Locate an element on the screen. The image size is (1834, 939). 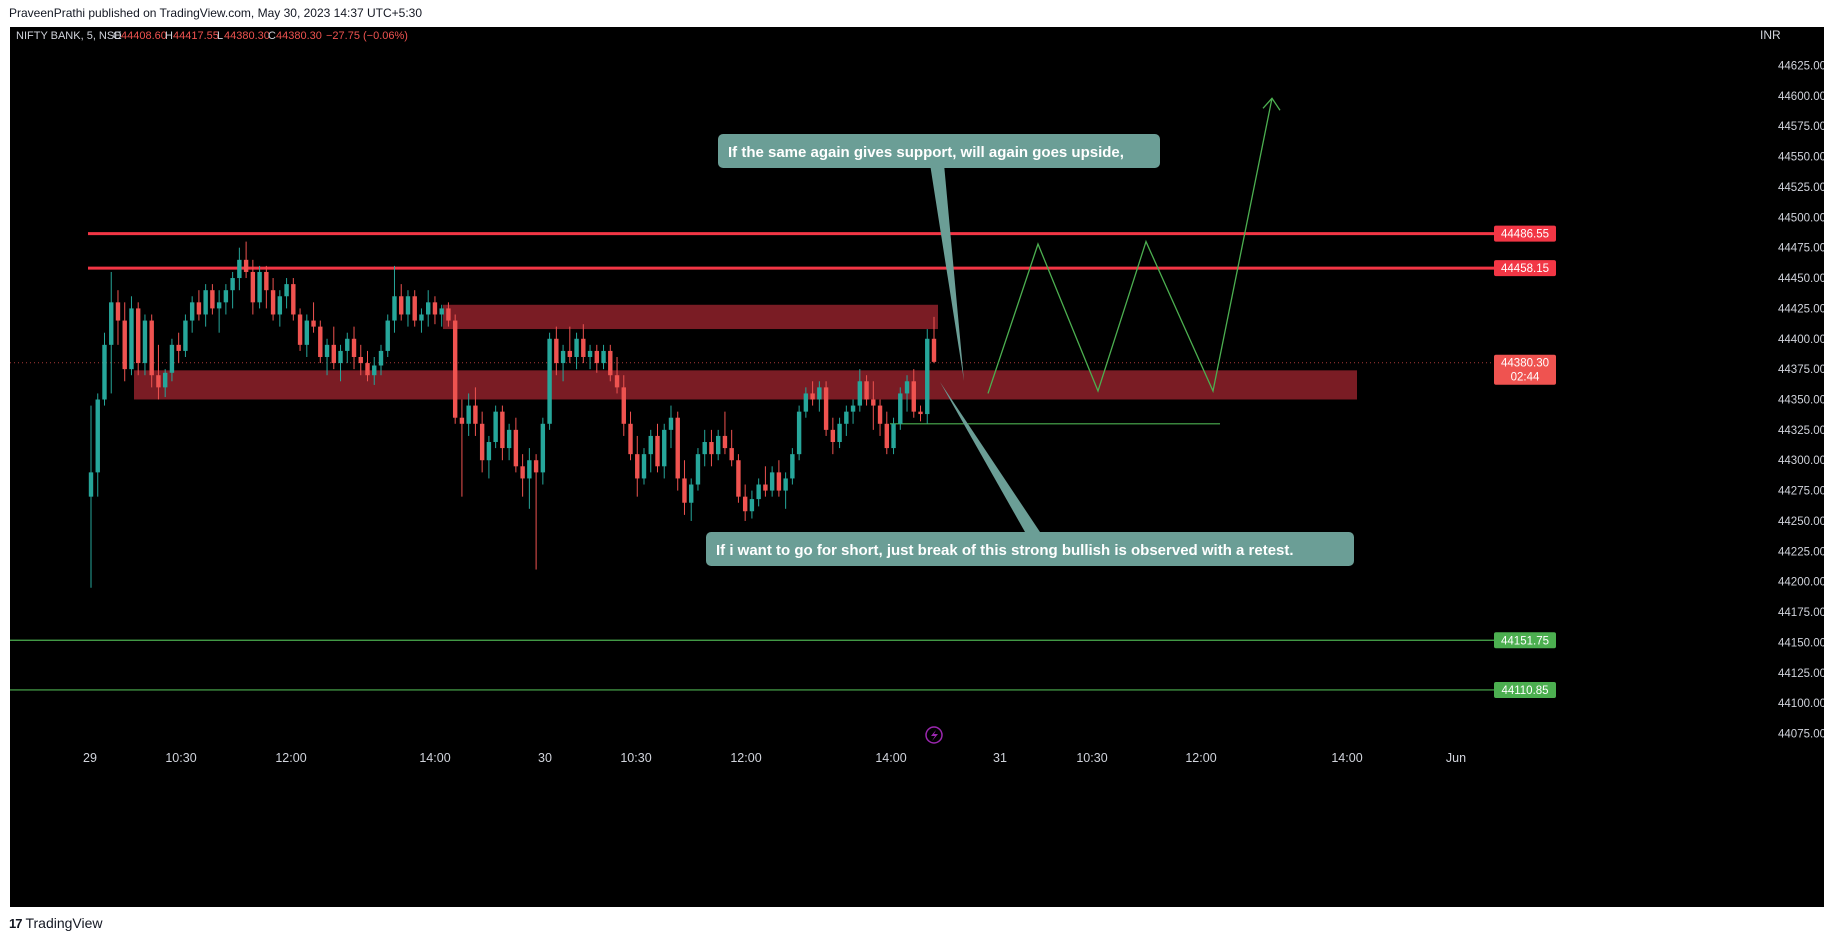
price-tick-label: 44450.00 is located at coordinates (1801, 279).